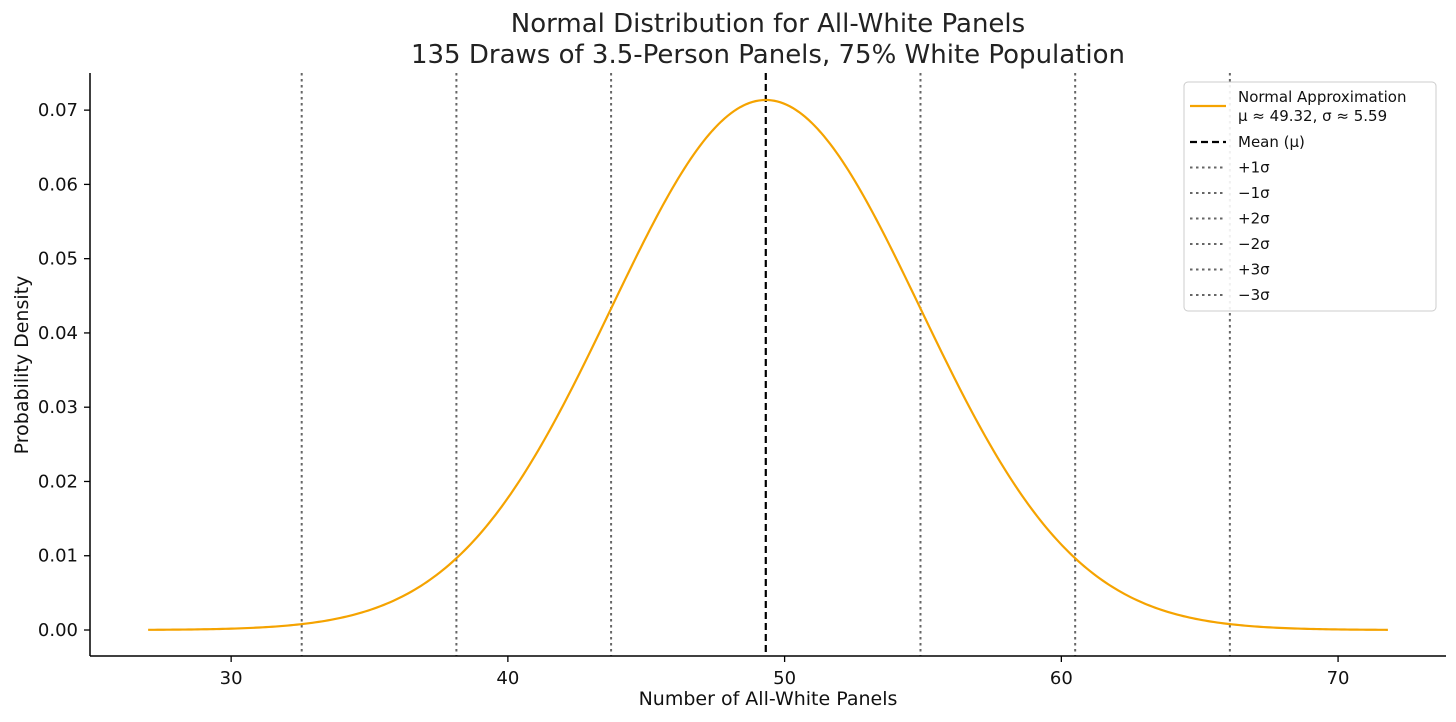 The height and width of the screenshot is (722, 1456). Describe the element at coordinates (1254, 270) in the screenshot. I see `legend-label-vline-5: +3σ` at that location.